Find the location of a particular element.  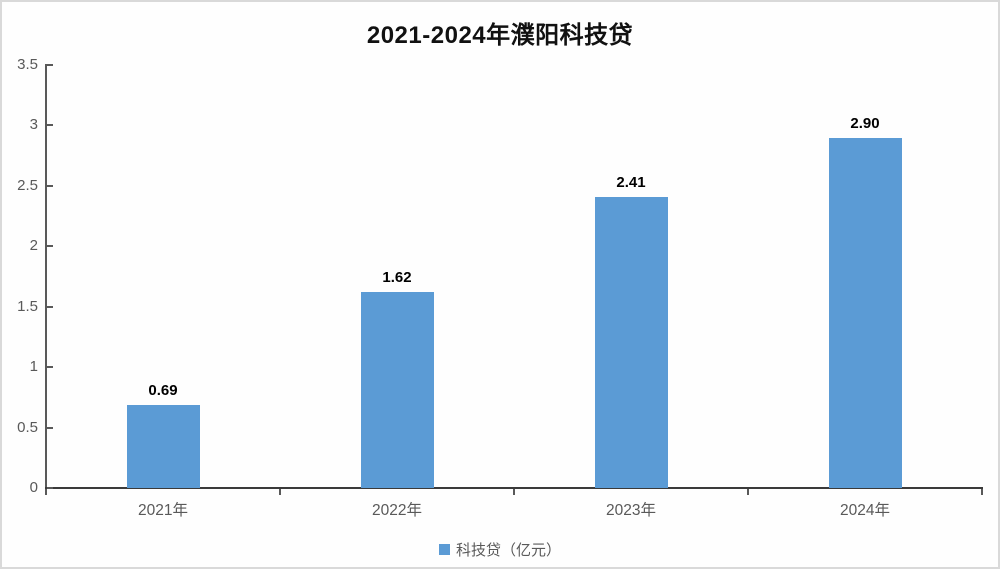

bar-2022年 is located at coordinates (397, 390).